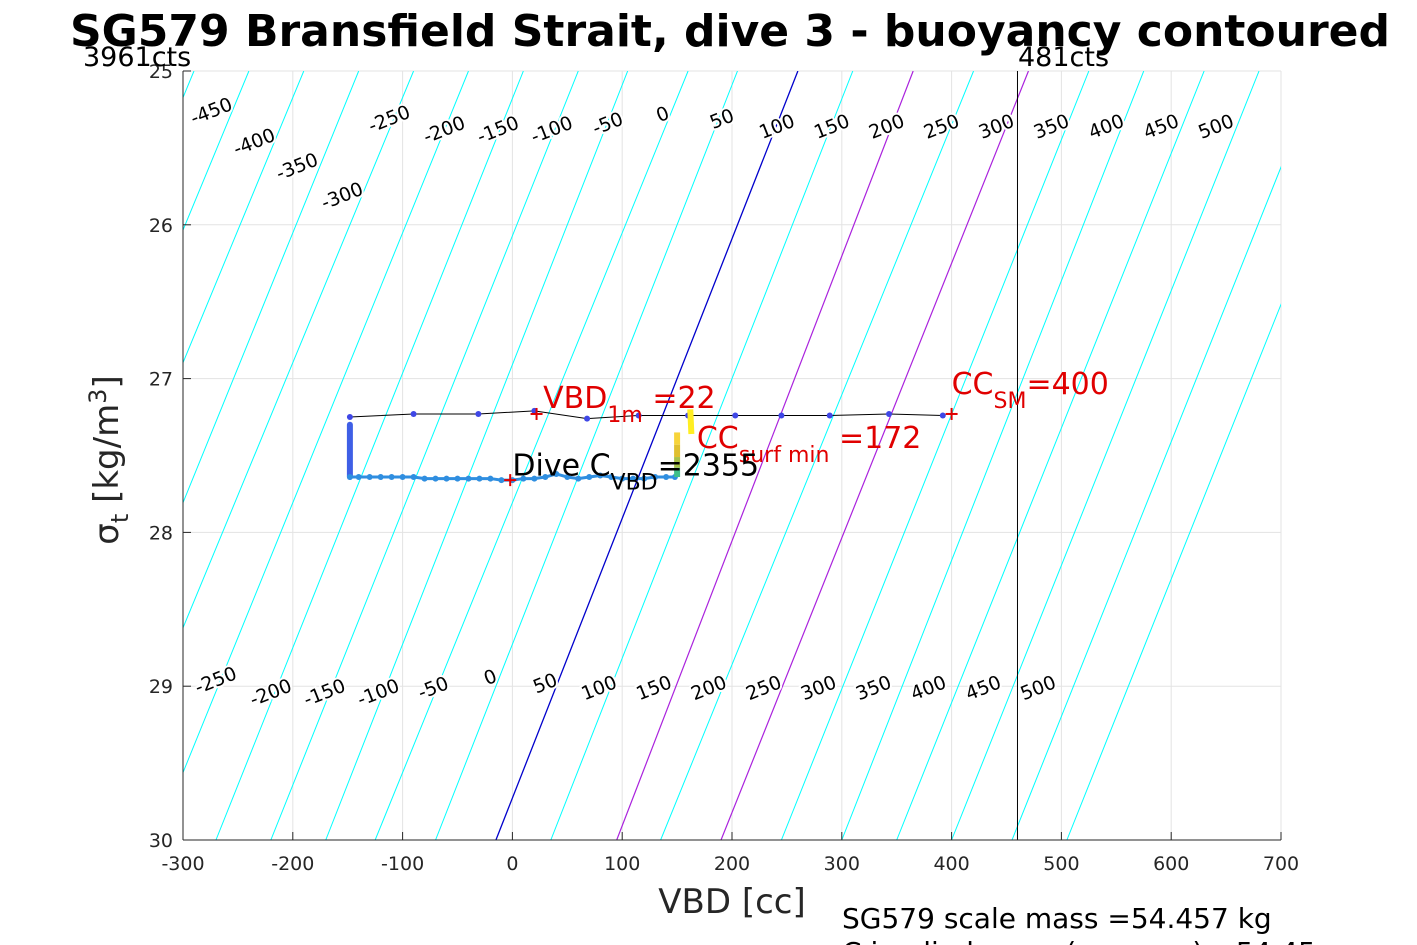  I want to click on annotation: VBD1m =22, so click(629, 404).